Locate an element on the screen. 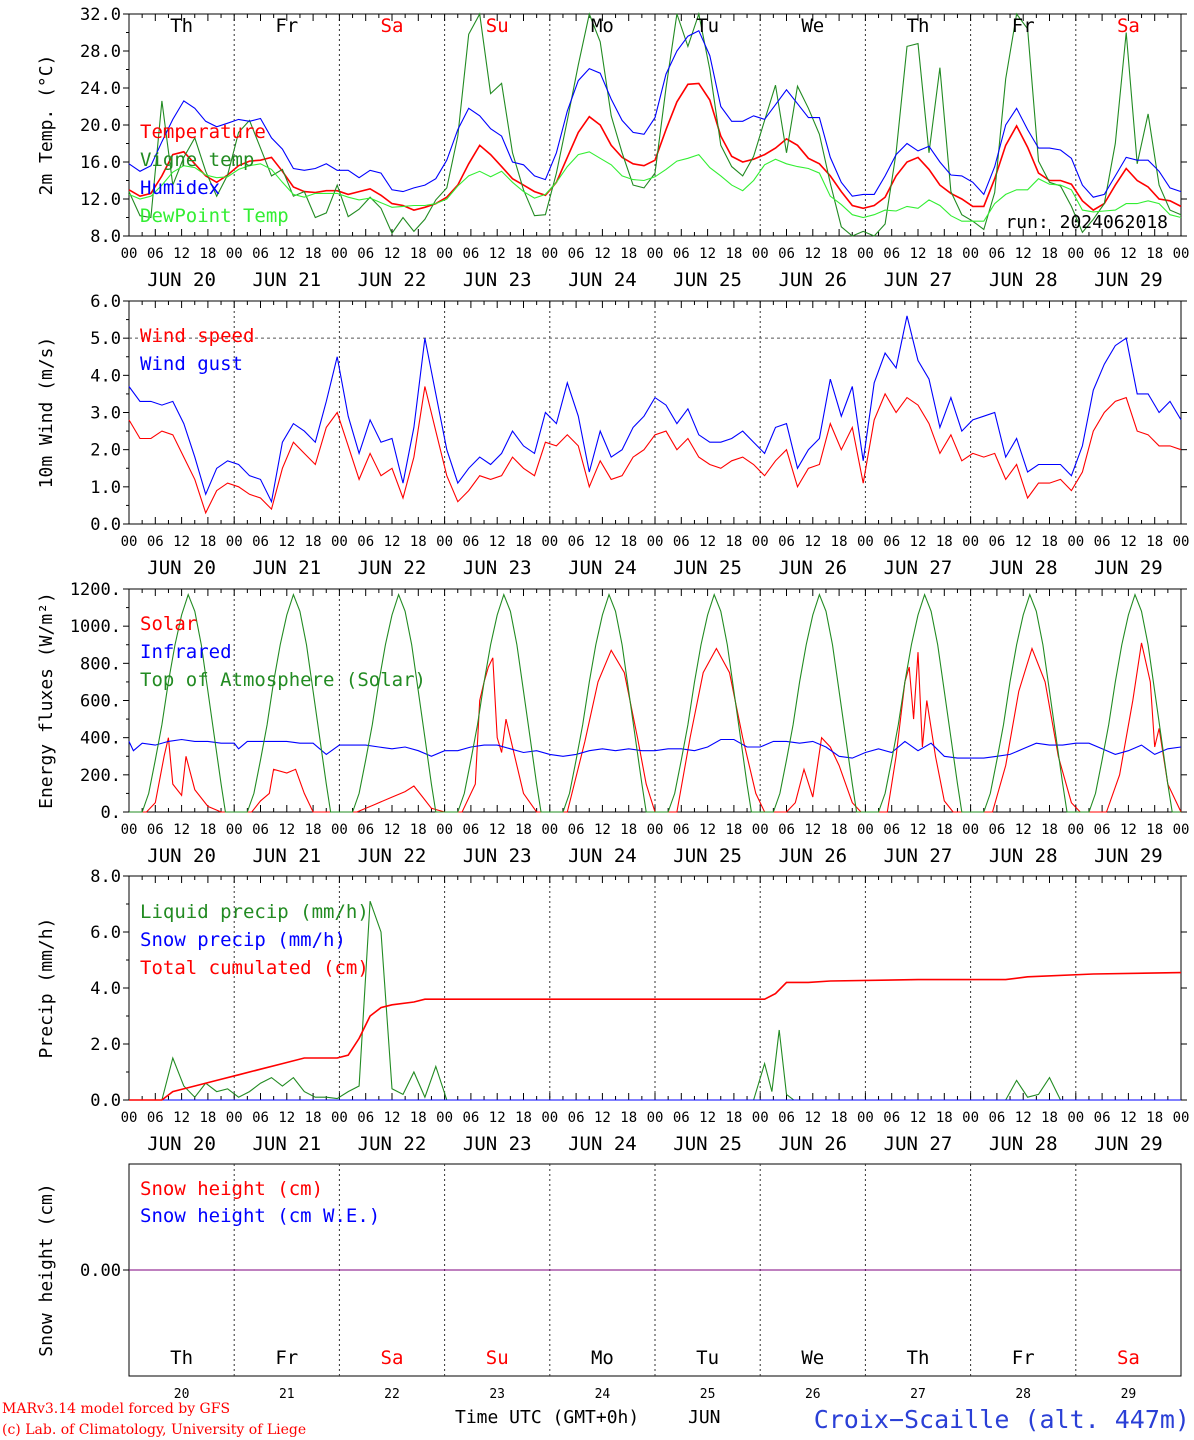 This screenshot has height=1440, width=1194. y-tick-label: 16.0 is located at coordinates (100, 163).